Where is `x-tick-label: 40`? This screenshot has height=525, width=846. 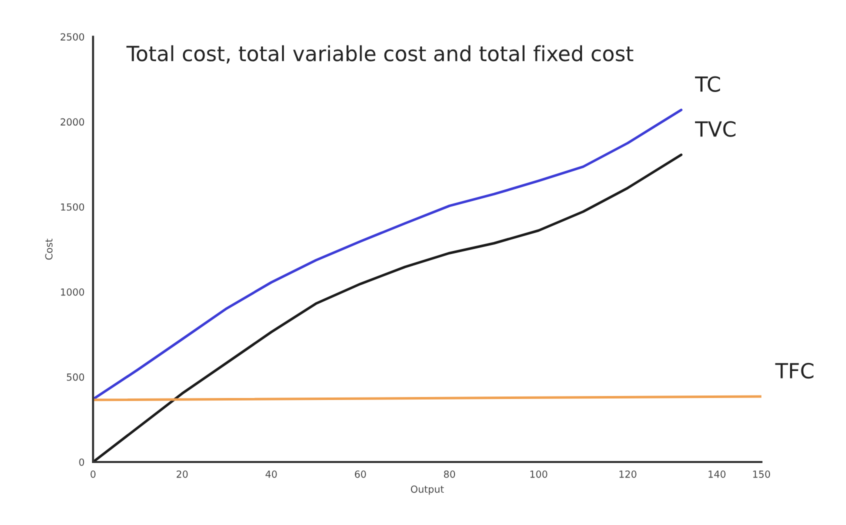
x-tick-label: 40 is located at coordinates (271, 474).